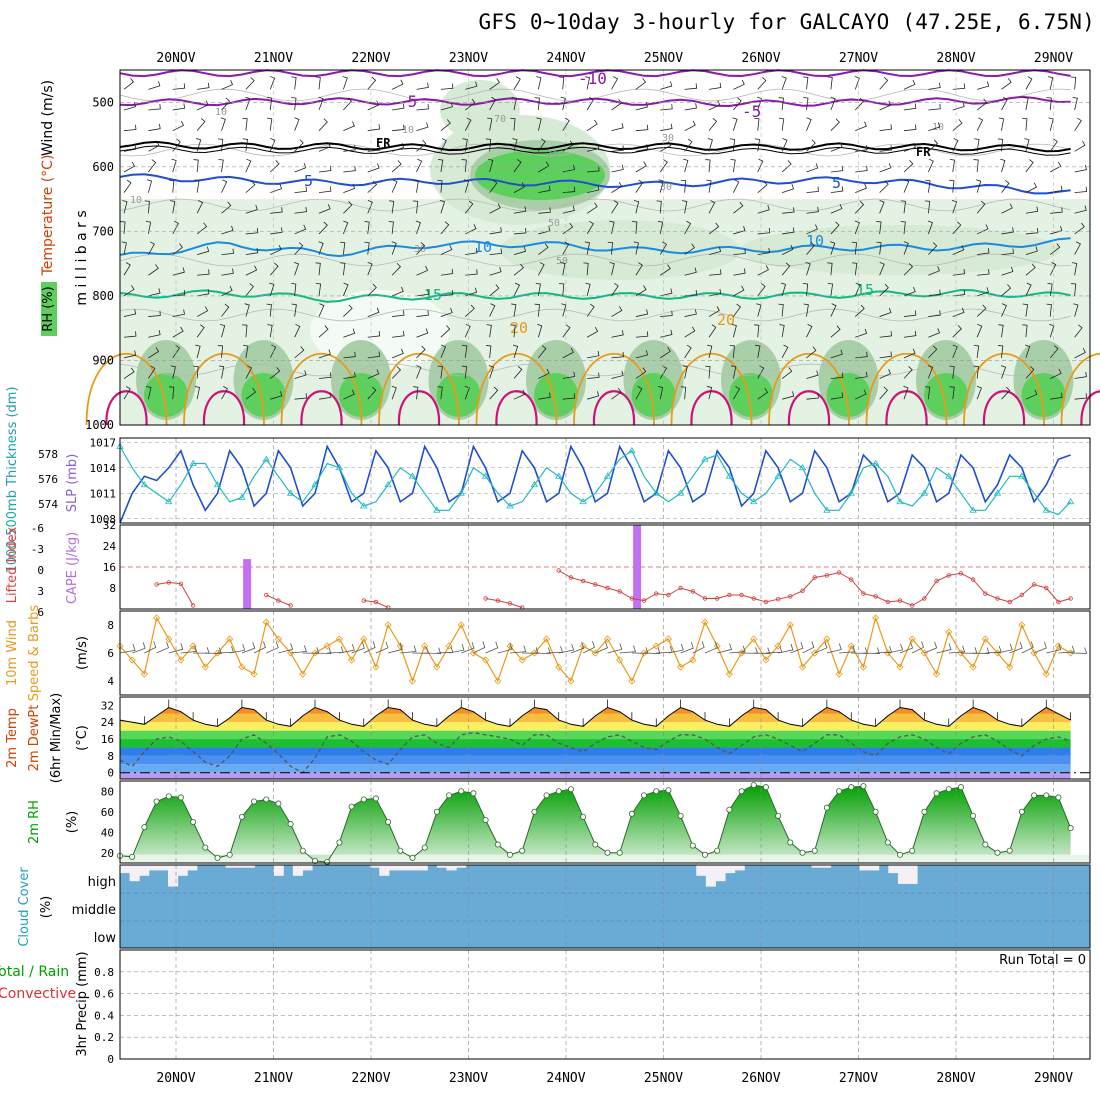 The image size is (1100, 1100). I want to click on date-label-bottom-26NOV: 26NOV, so click(760, 1078).